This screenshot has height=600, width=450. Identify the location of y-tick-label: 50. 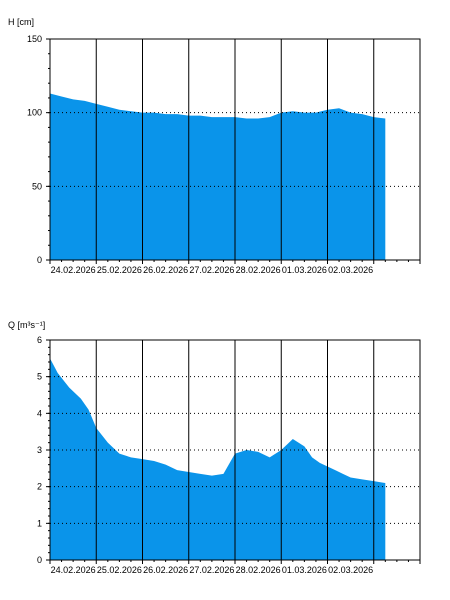
(37, 186).